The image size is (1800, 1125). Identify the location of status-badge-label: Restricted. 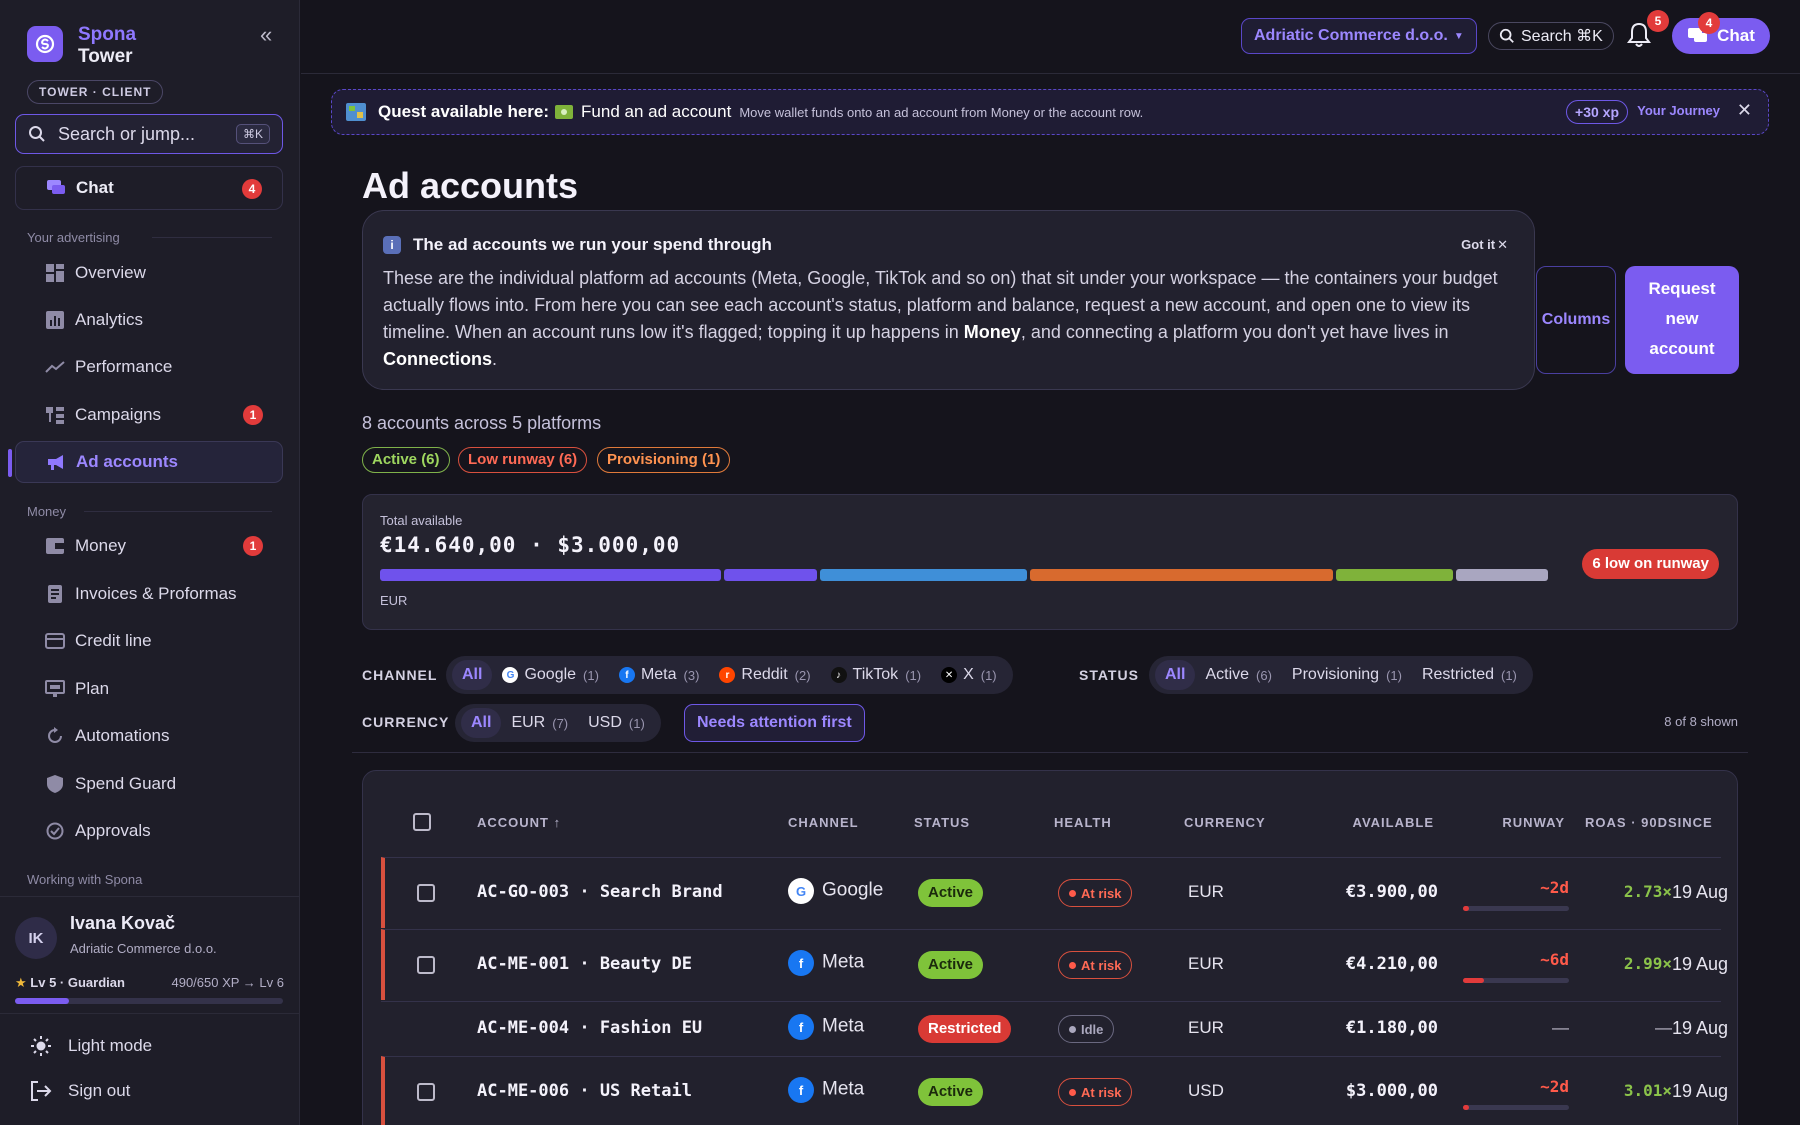
(965, 1029).